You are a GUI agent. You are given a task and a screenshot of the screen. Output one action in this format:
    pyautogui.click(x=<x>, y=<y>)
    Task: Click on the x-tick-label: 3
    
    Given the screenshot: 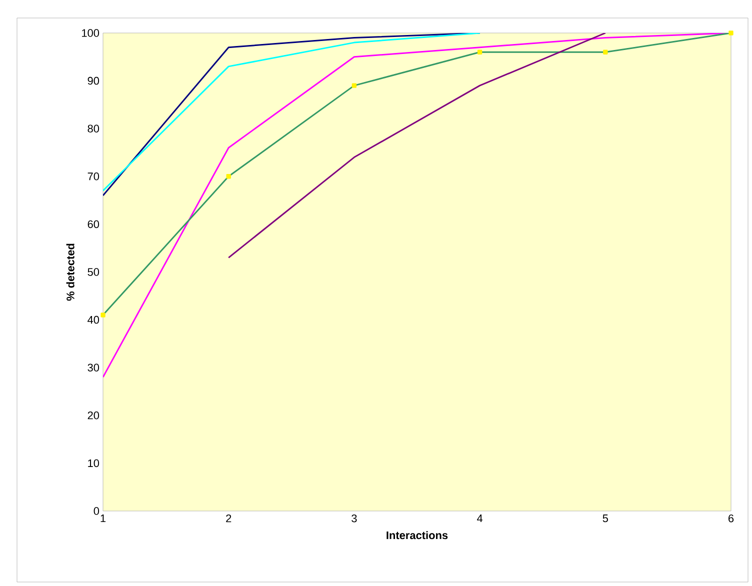 What is the action you would take?
    pyautogui.click(x=354, y=518)
    